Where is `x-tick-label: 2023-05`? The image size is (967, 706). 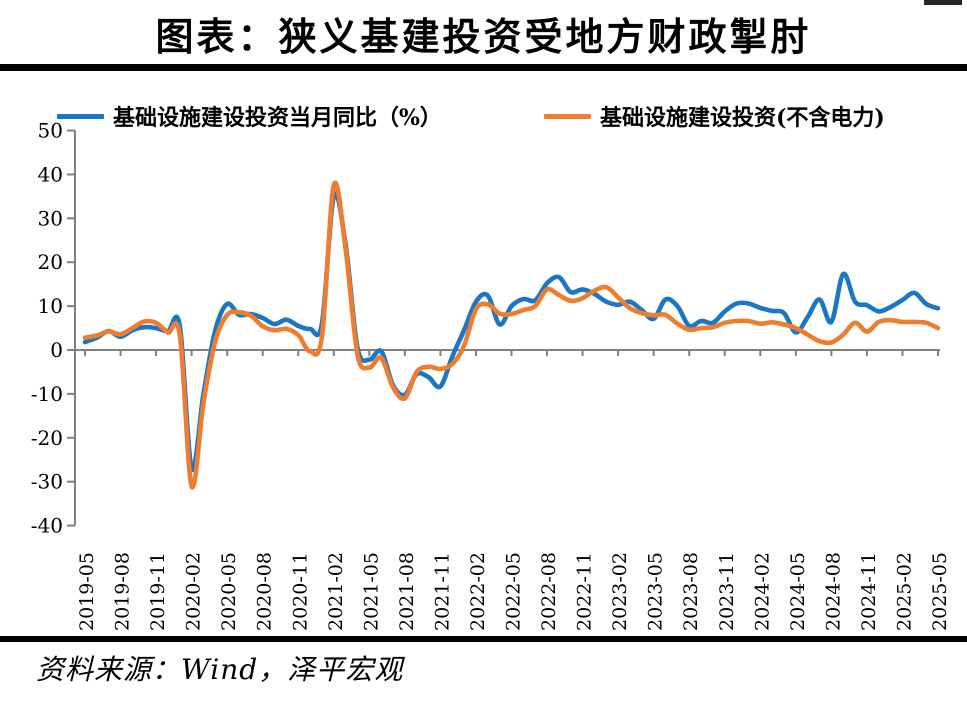 x-tick-label: 2023-05 is located at coordinates (656, 591).